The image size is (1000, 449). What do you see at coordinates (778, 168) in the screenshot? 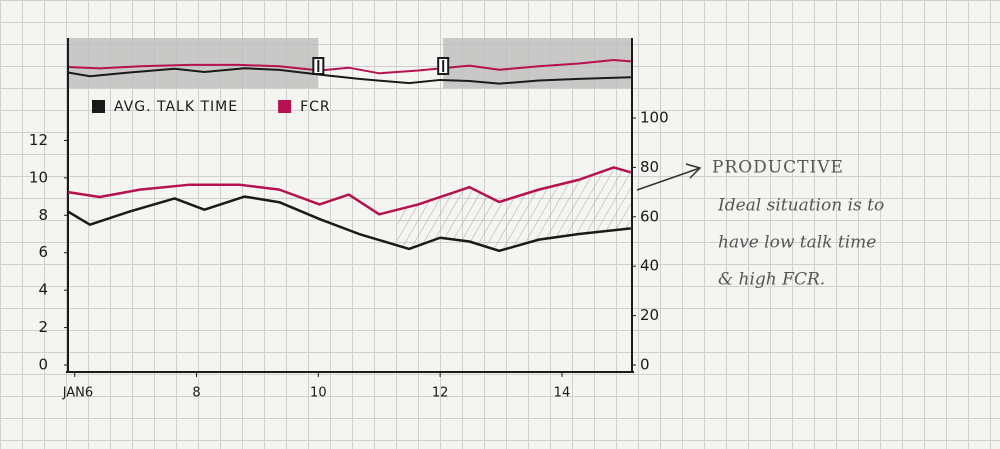
I see `annotation-title: PRODUCTIVE` at bounding box center [778, 168].